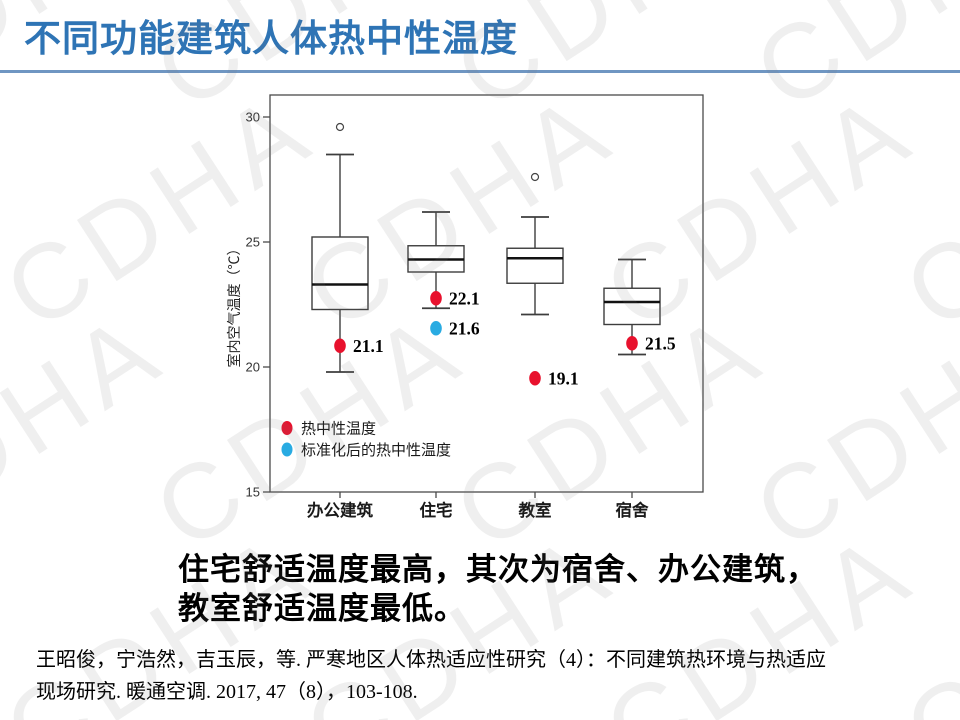 This screenshot has width=960, height=720. Describe the element at coordinates (368, 346) in the screenshot. I see `neutral-temp-label: 21.1` at that location.